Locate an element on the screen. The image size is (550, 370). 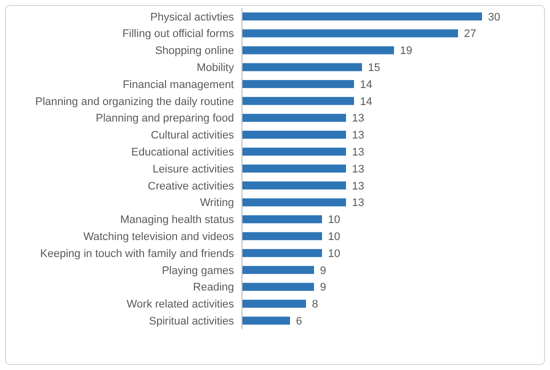
y-tick-label: Cultural activities is located at coordinates (192, 136).